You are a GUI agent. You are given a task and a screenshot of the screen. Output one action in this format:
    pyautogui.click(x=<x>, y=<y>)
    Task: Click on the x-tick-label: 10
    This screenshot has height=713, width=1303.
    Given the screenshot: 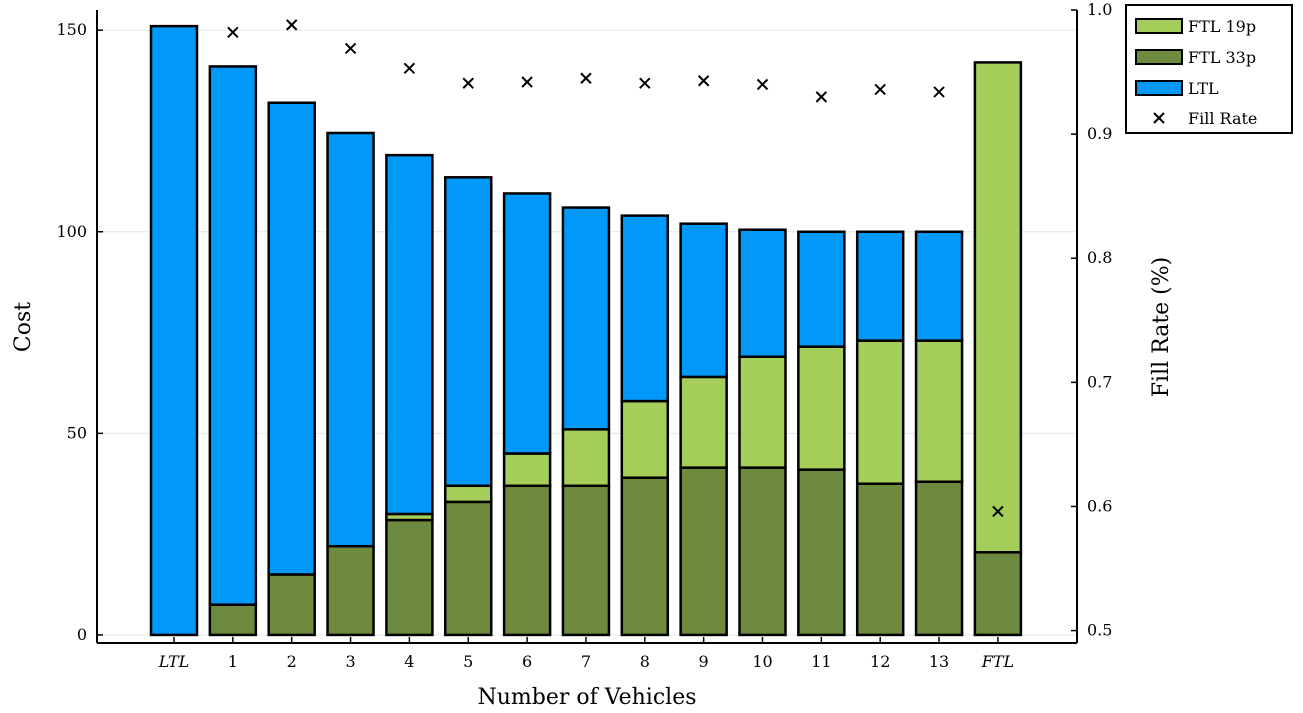 What is the action you would take?
    pyautogui.click(x=762, y=661)
    